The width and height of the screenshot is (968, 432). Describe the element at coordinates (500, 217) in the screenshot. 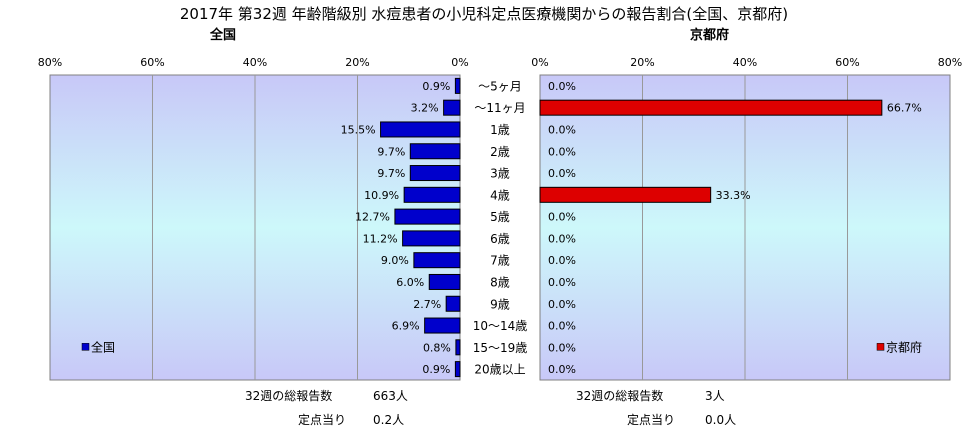

I see `category-label: 5歳` at that location.